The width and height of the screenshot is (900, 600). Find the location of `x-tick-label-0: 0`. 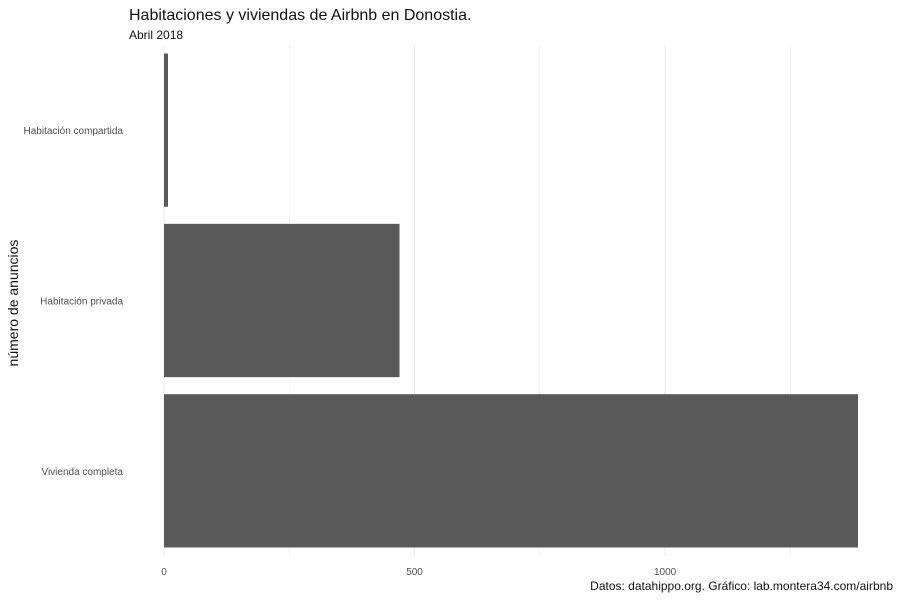

x-tick-label-0: 0 is located at coordinates (164, 572).